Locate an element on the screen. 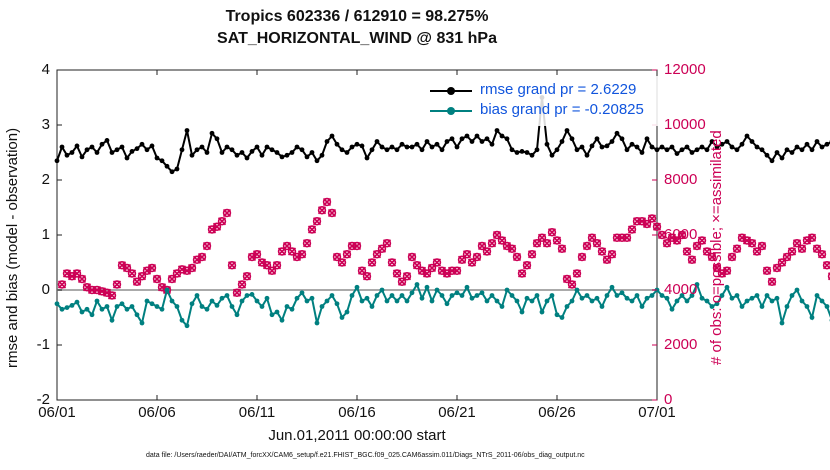  x-axis-label: Jun.01,2011 00:00:00 start is located at coordinates (357, 435).